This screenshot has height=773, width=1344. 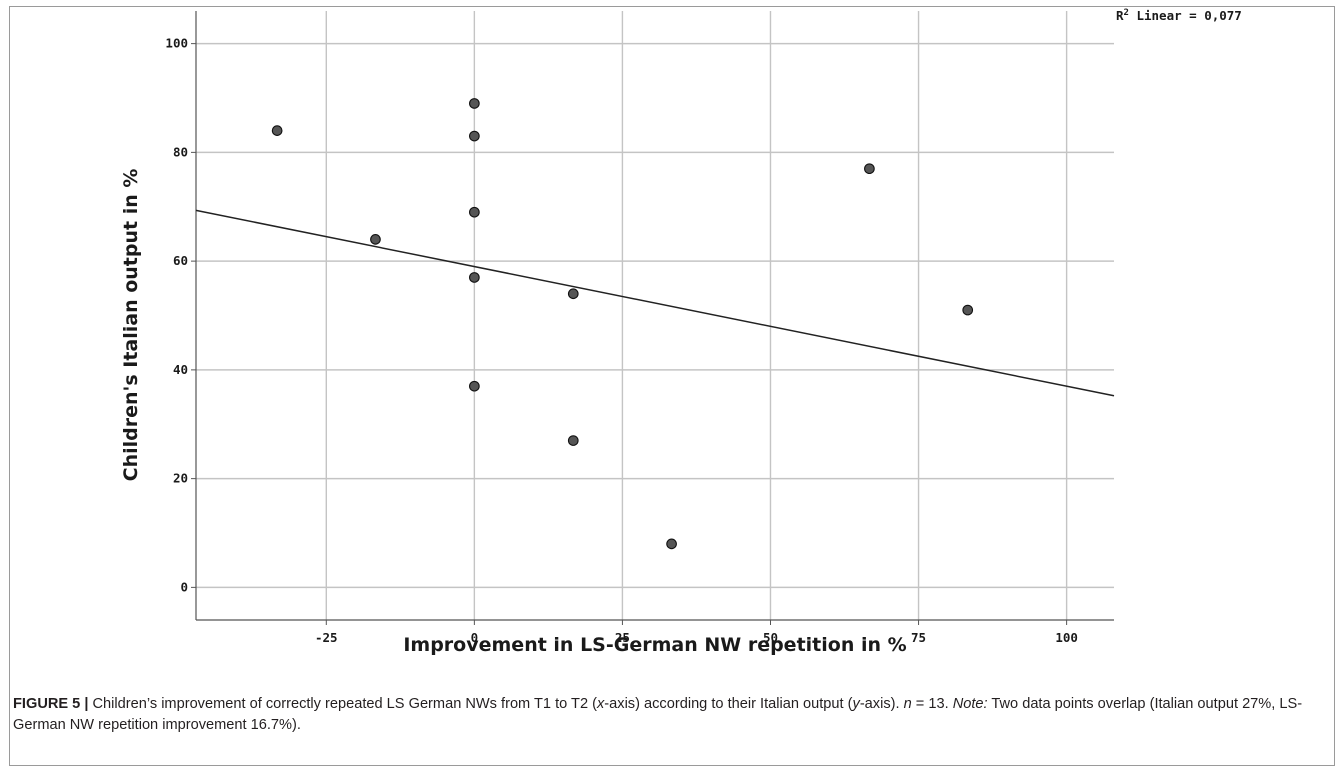 I want to click on x-tick-label: 75, so click(x=918, y=637).